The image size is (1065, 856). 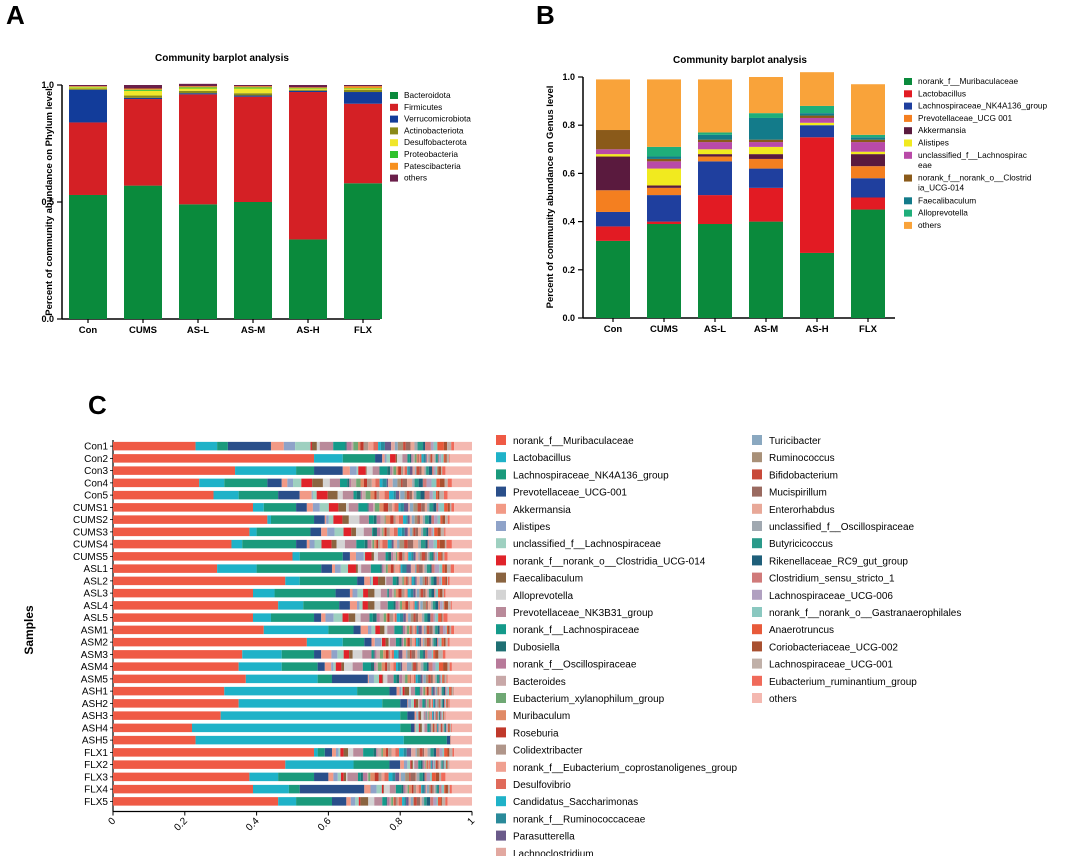 I want to click on panel-label-a: A, so click(x=15, y=15).